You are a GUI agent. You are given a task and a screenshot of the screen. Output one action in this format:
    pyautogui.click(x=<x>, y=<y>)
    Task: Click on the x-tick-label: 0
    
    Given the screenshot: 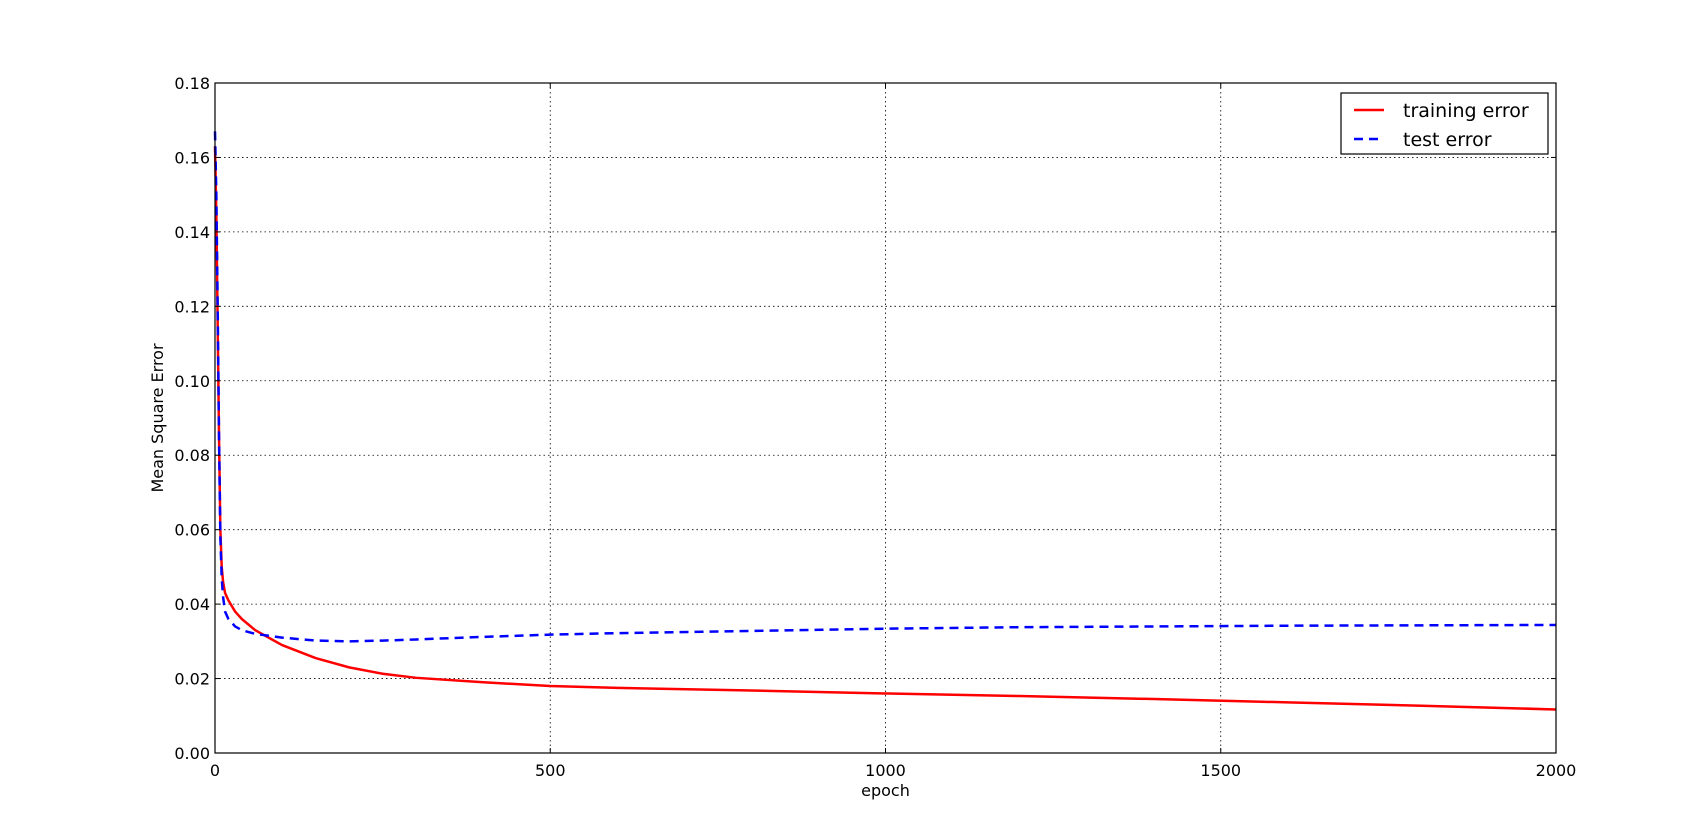 What is the action you would take?
    pyautogui.click(x=215, y=770)
    